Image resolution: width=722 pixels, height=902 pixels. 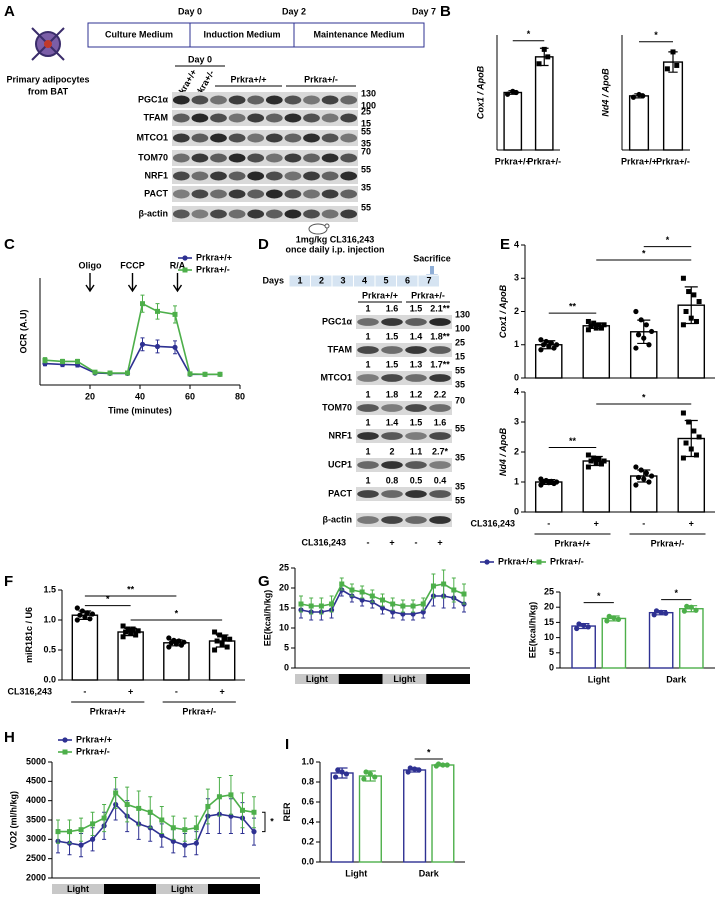 What do you see at coordinates (140, 410) in the screenshot?
I see `x-axis-label: Time (minutes)` at bounding box center [140, 410].